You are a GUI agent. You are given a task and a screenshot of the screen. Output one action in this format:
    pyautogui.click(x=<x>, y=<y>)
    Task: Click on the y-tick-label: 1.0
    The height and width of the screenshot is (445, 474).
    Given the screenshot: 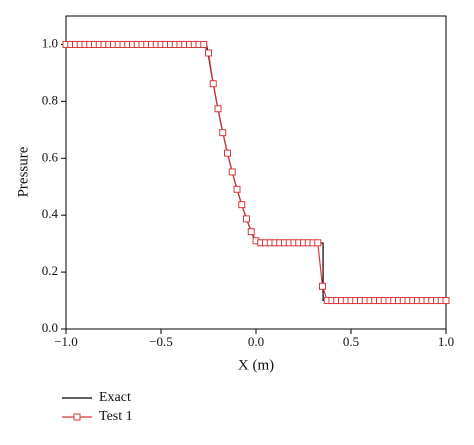 What is the action you would take?
    pyautogui.click(x=50, y=42)
    